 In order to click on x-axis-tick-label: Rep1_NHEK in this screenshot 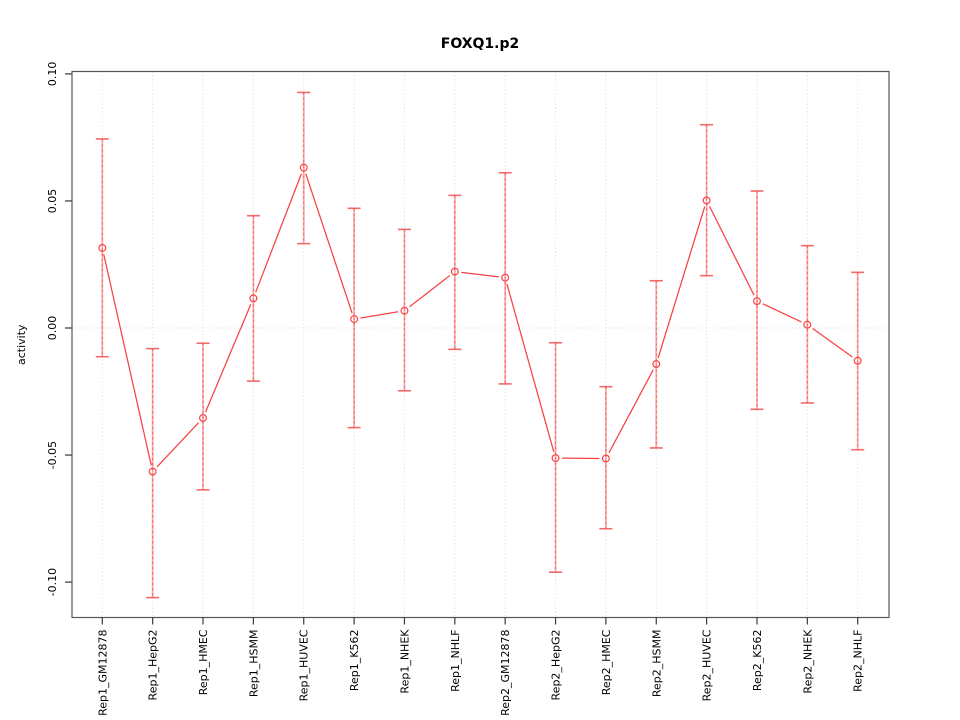, I will do `click(404, 661)`.